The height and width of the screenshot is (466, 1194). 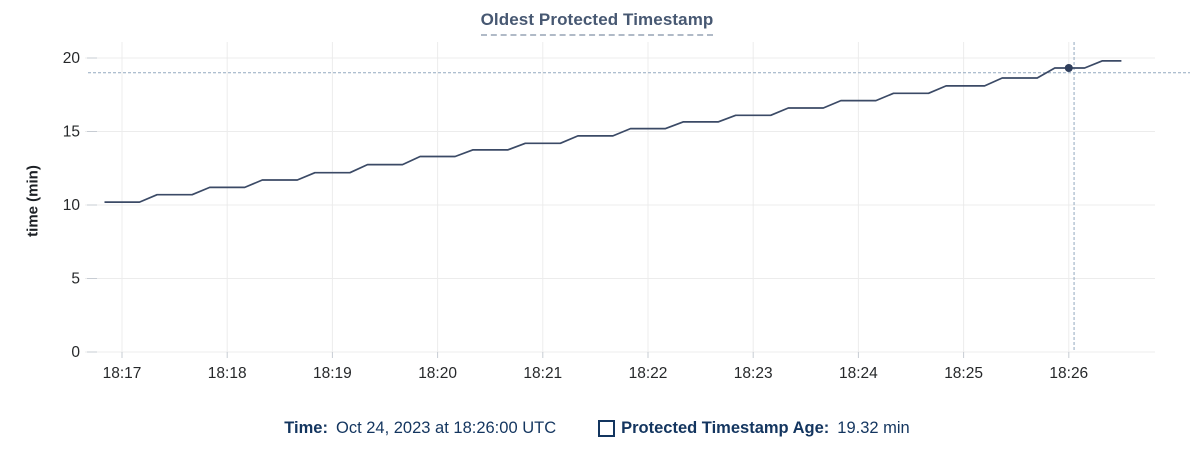 I want to click on y-tick-label: 10, so click(x=72, y=205).